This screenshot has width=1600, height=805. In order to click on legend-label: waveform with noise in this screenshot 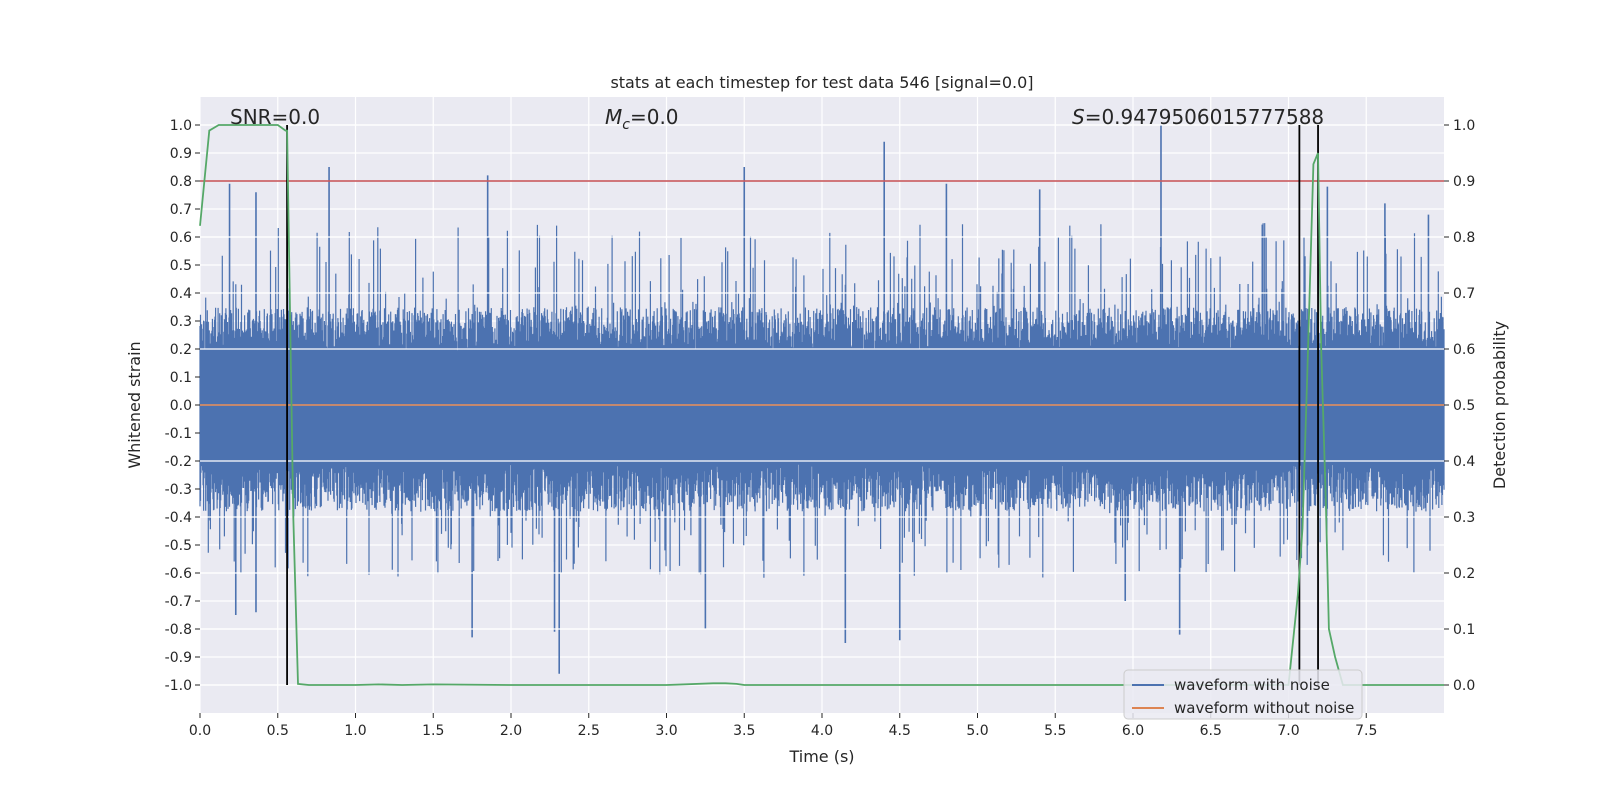, I will do `click(1252, 685)`.